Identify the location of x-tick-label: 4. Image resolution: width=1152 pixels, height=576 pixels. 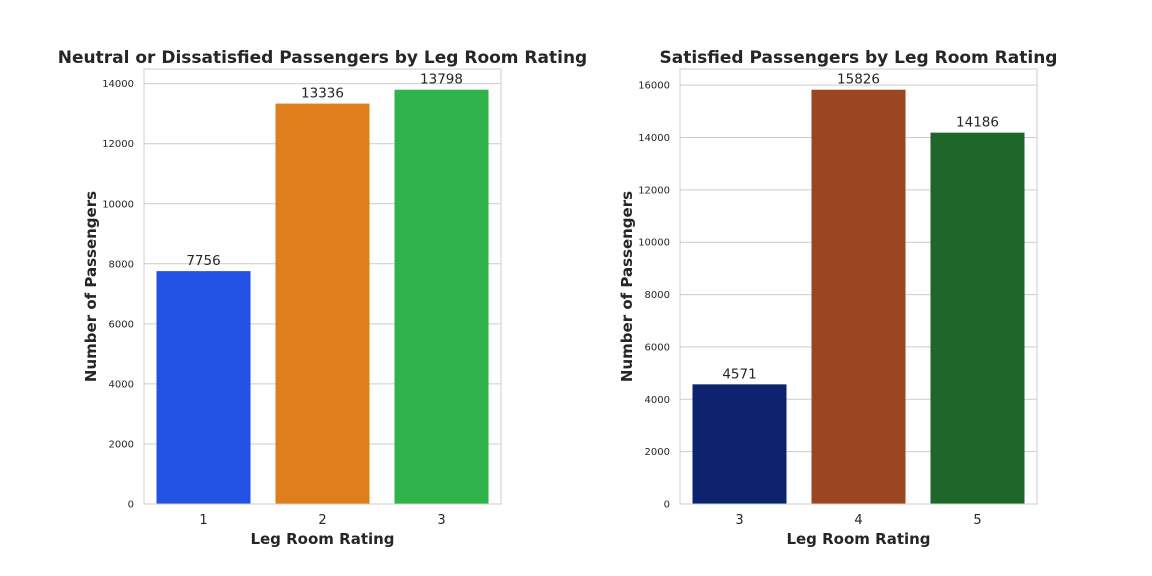
(858, 520).